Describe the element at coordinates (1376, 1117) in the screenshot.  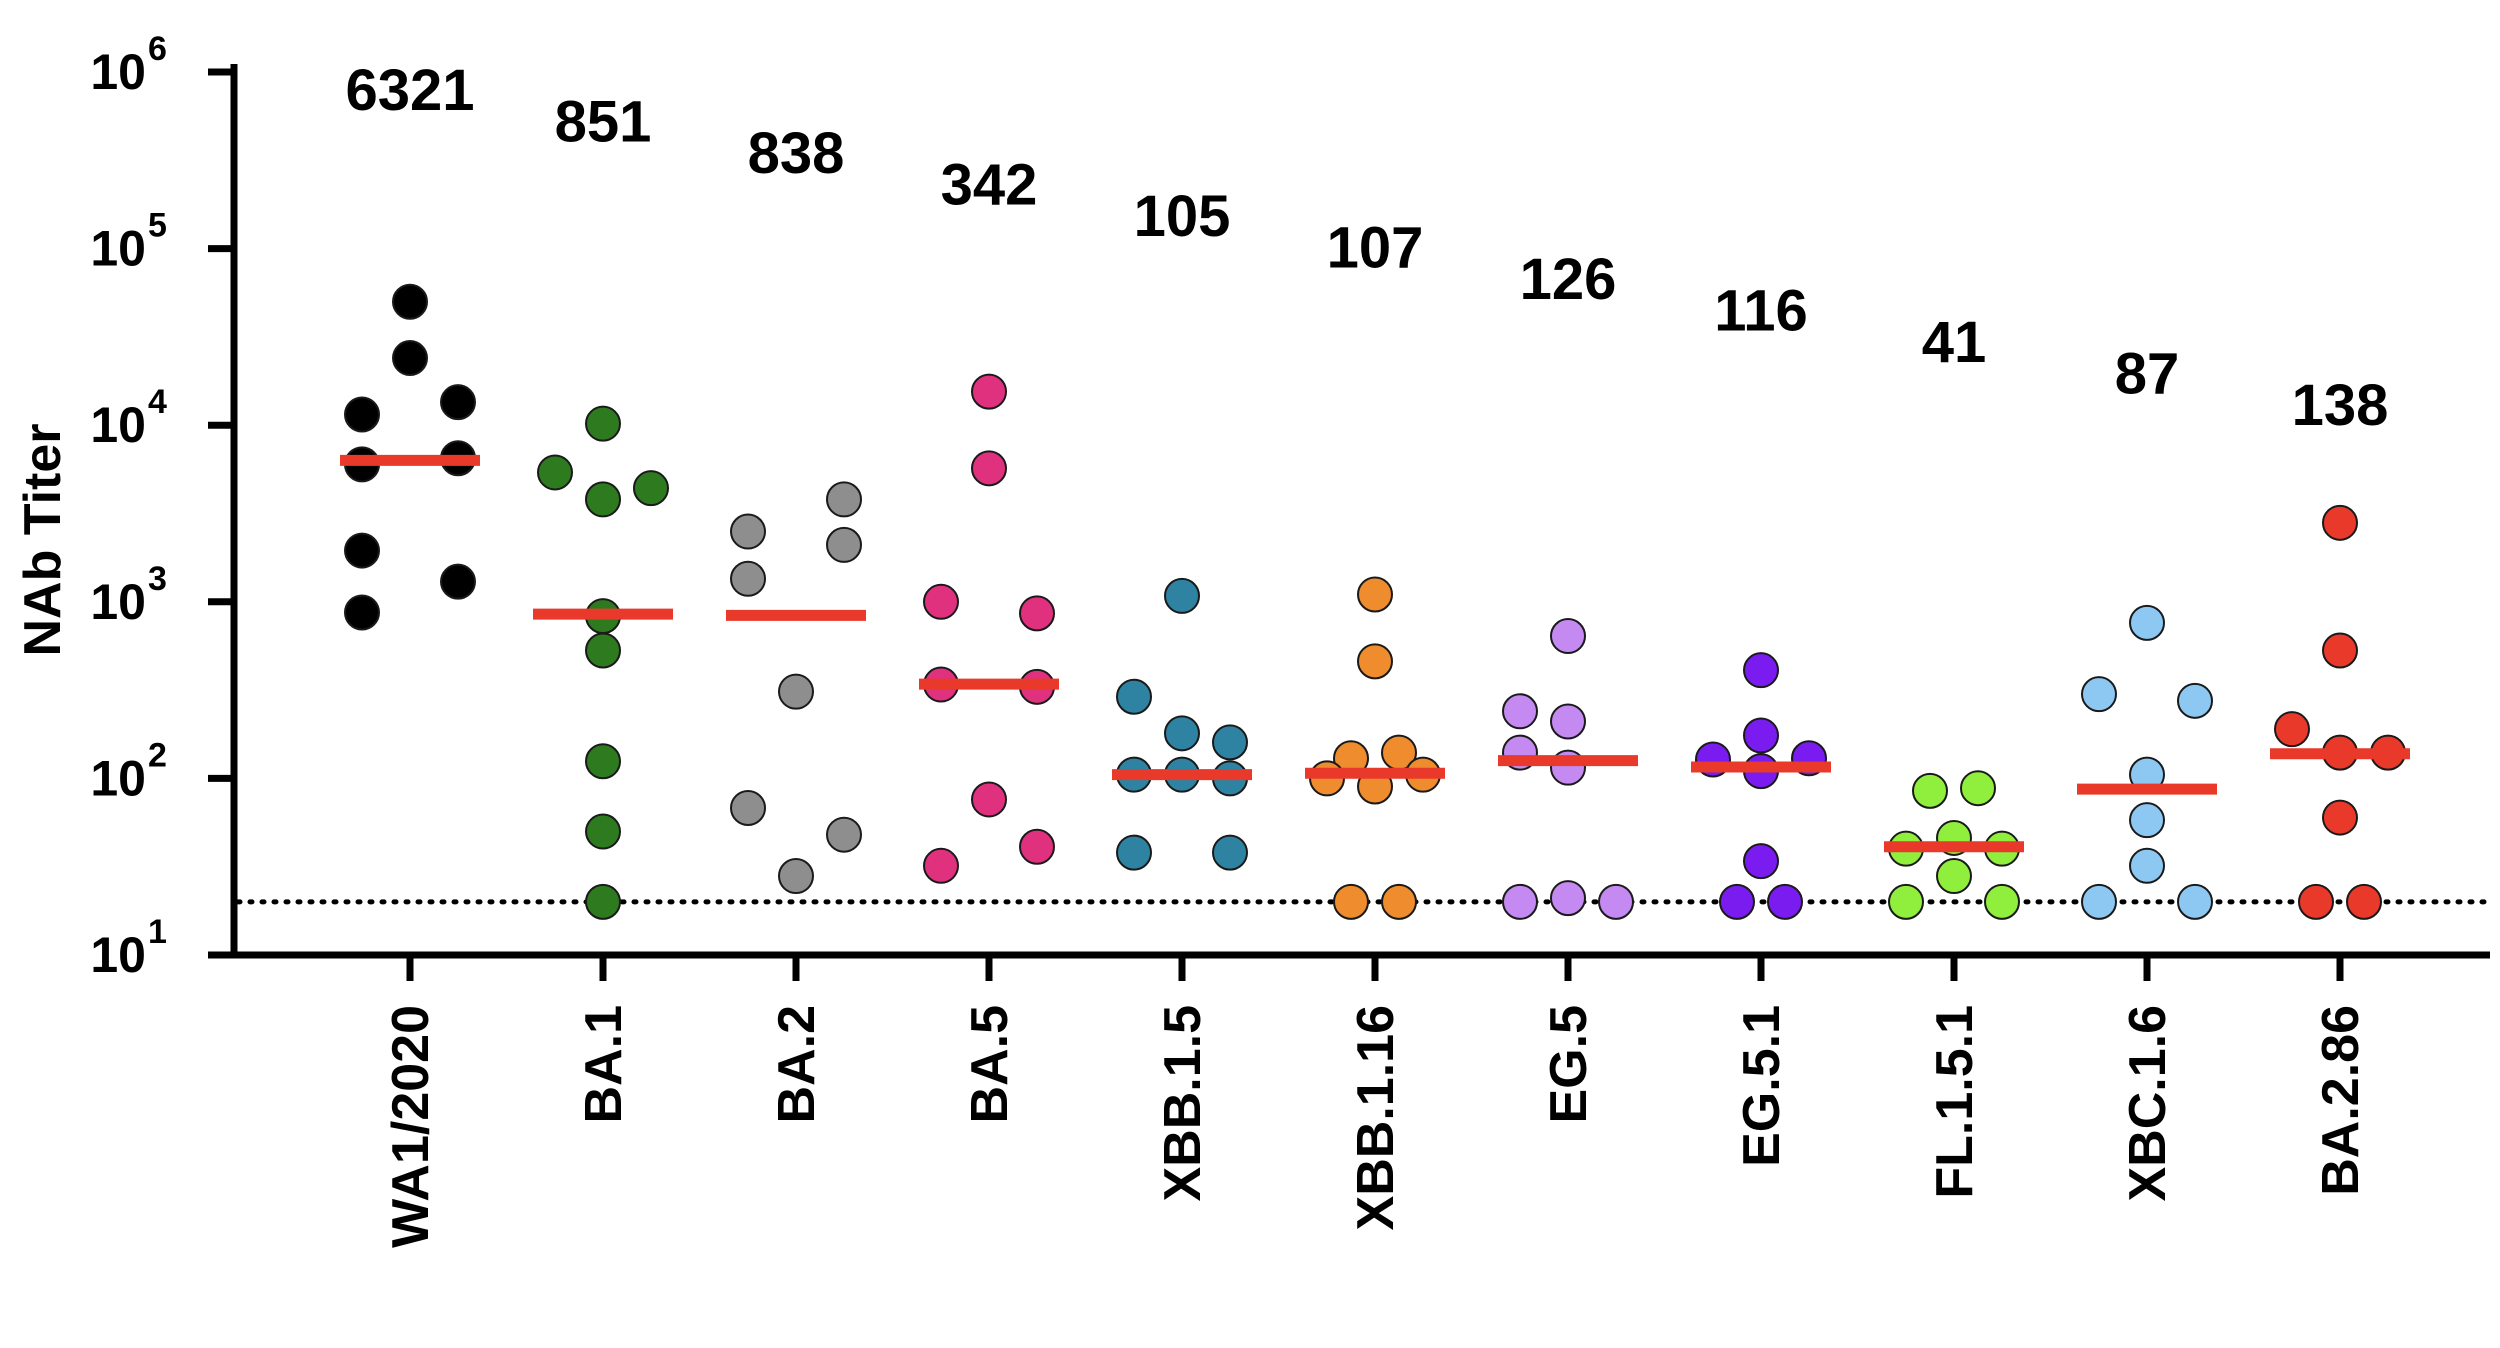
I see `x-tick-label: XBB.1.16` at that location.